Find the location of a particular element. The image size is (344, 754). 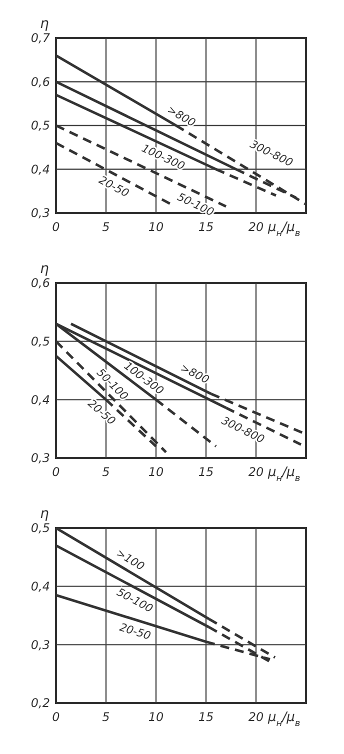

y-tick-label: 0,7 is located at coordinates (40, 38).